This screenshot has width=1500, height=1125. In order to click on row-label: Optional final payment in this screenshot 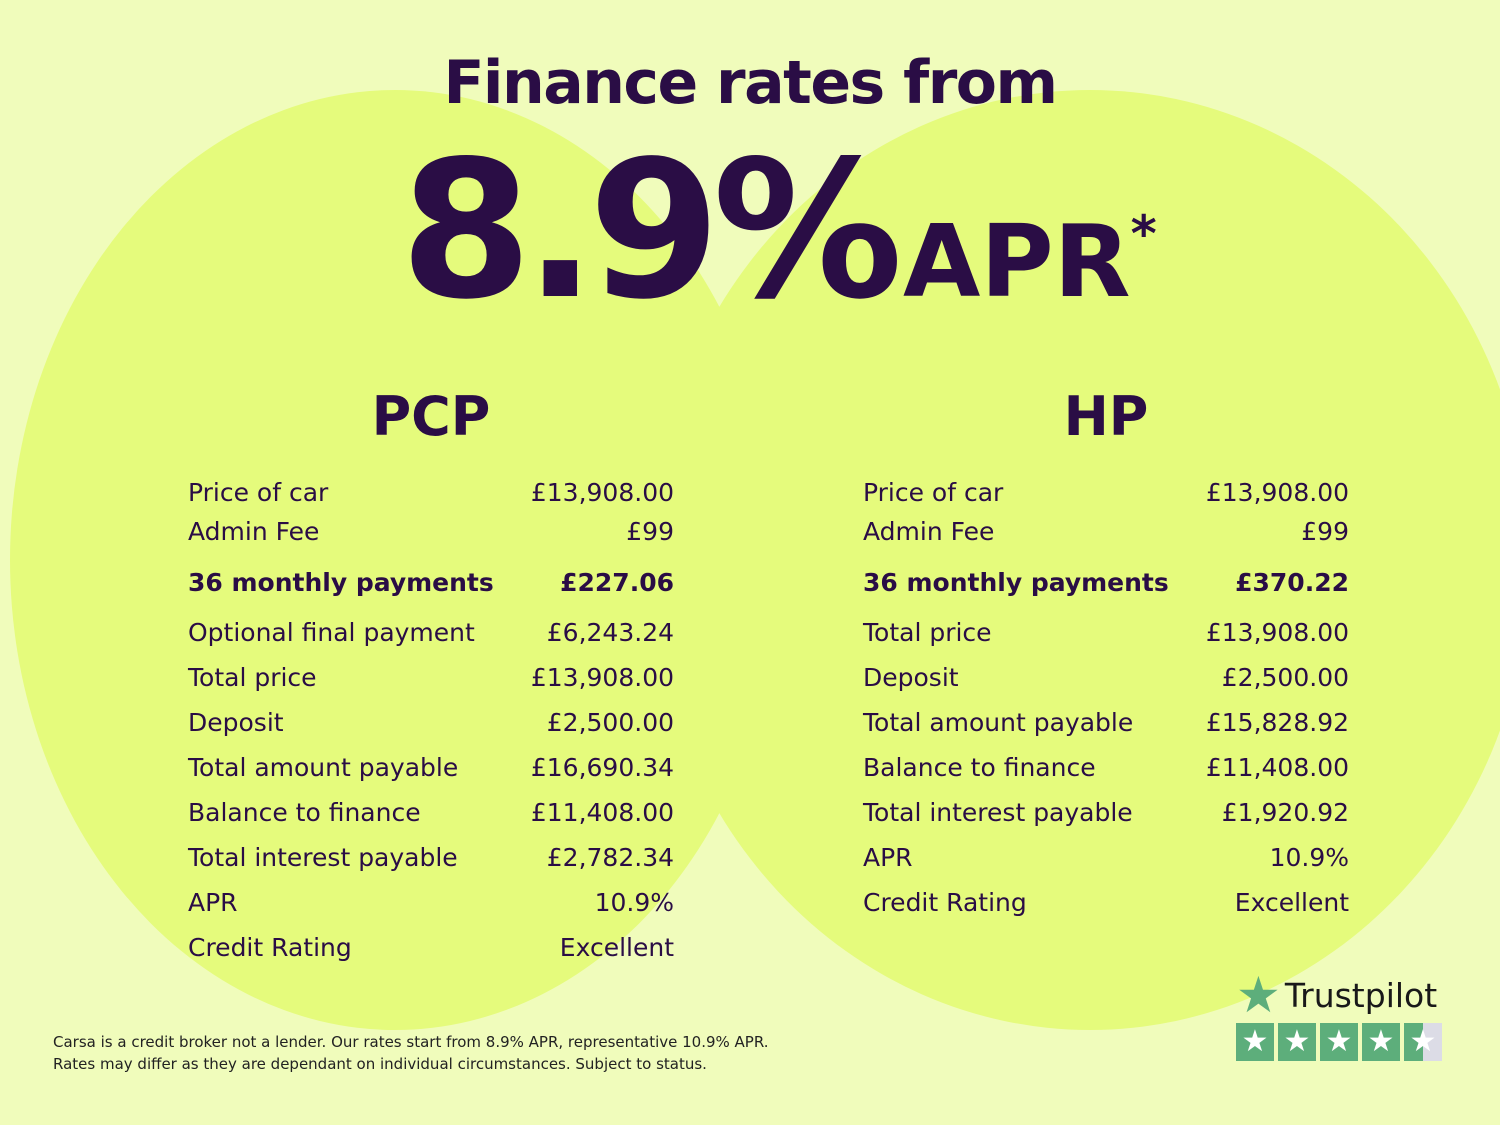, I will do `click(331, 632)`.